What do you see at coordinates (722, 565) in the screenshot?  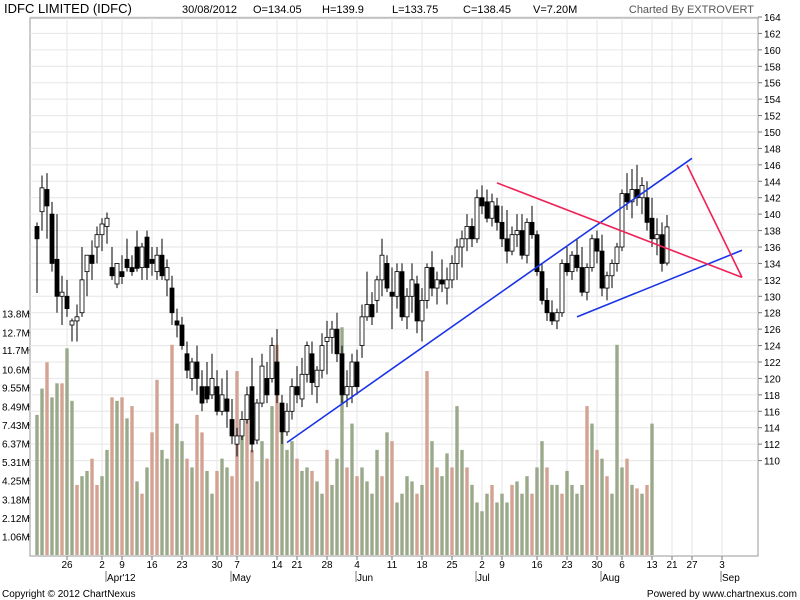 I see `date-tick-label: 3` at bounding box center [722, 565].